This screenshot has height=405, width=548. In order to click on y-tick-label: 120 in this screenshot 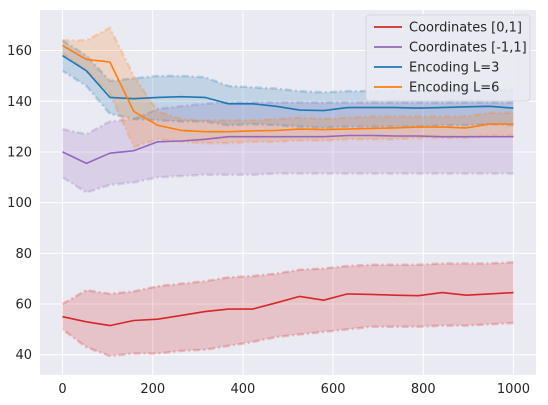, I will do `click(19, 152)`.